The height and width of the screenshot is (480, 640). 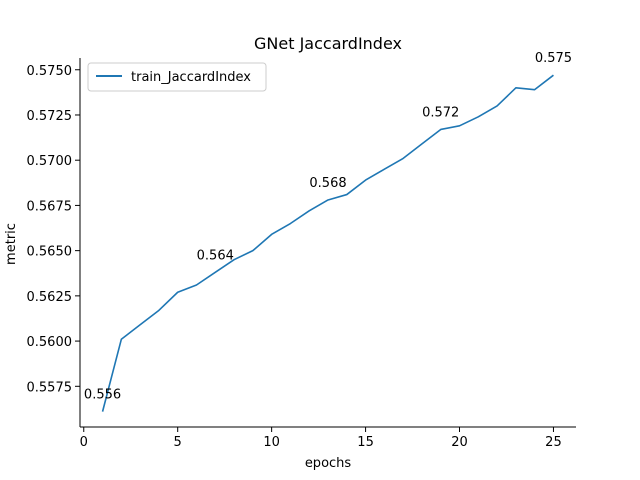 What do you see at coordinates (50, 342) in the screenshot?
I see `y-tick-label: 0.5600` at bounding box center [50, 342].